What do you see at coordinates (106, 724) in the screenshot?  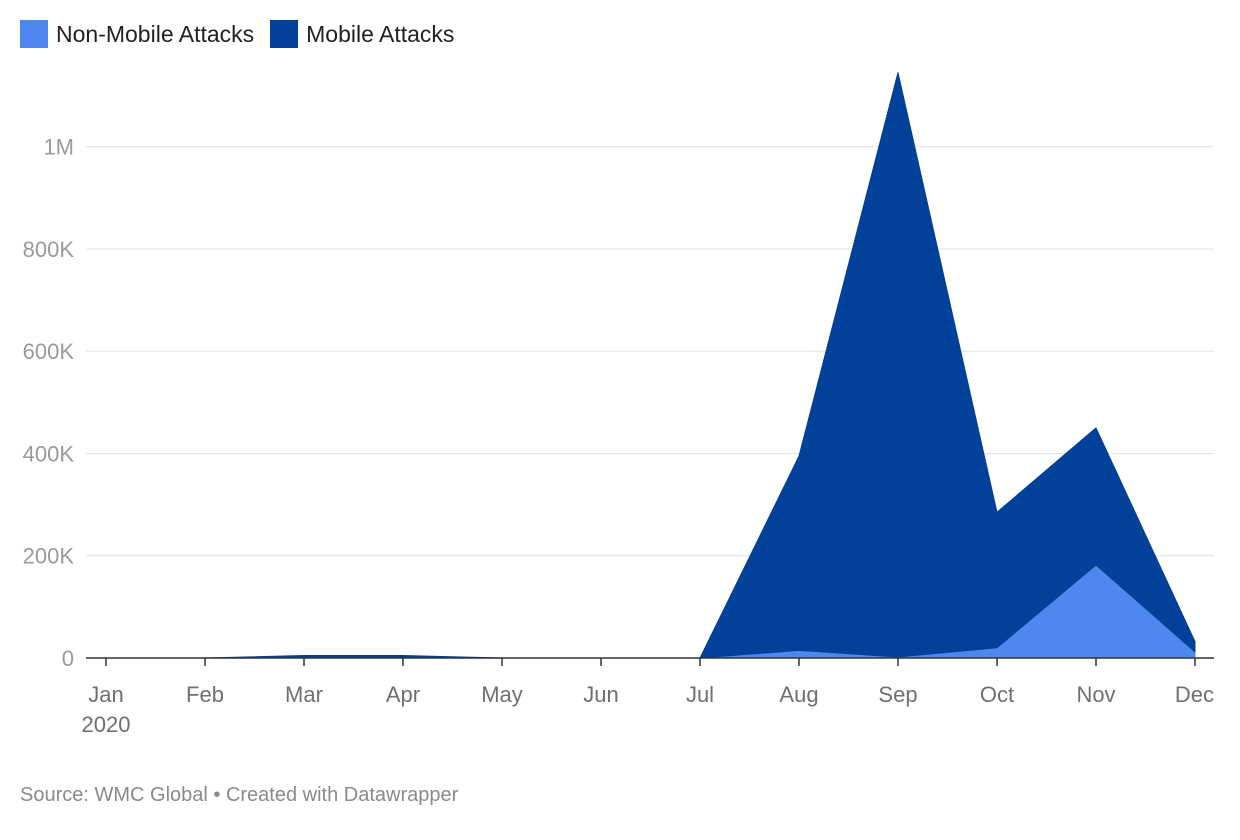 I see `x-year-label: 2020` at bounding box center [106, 724].